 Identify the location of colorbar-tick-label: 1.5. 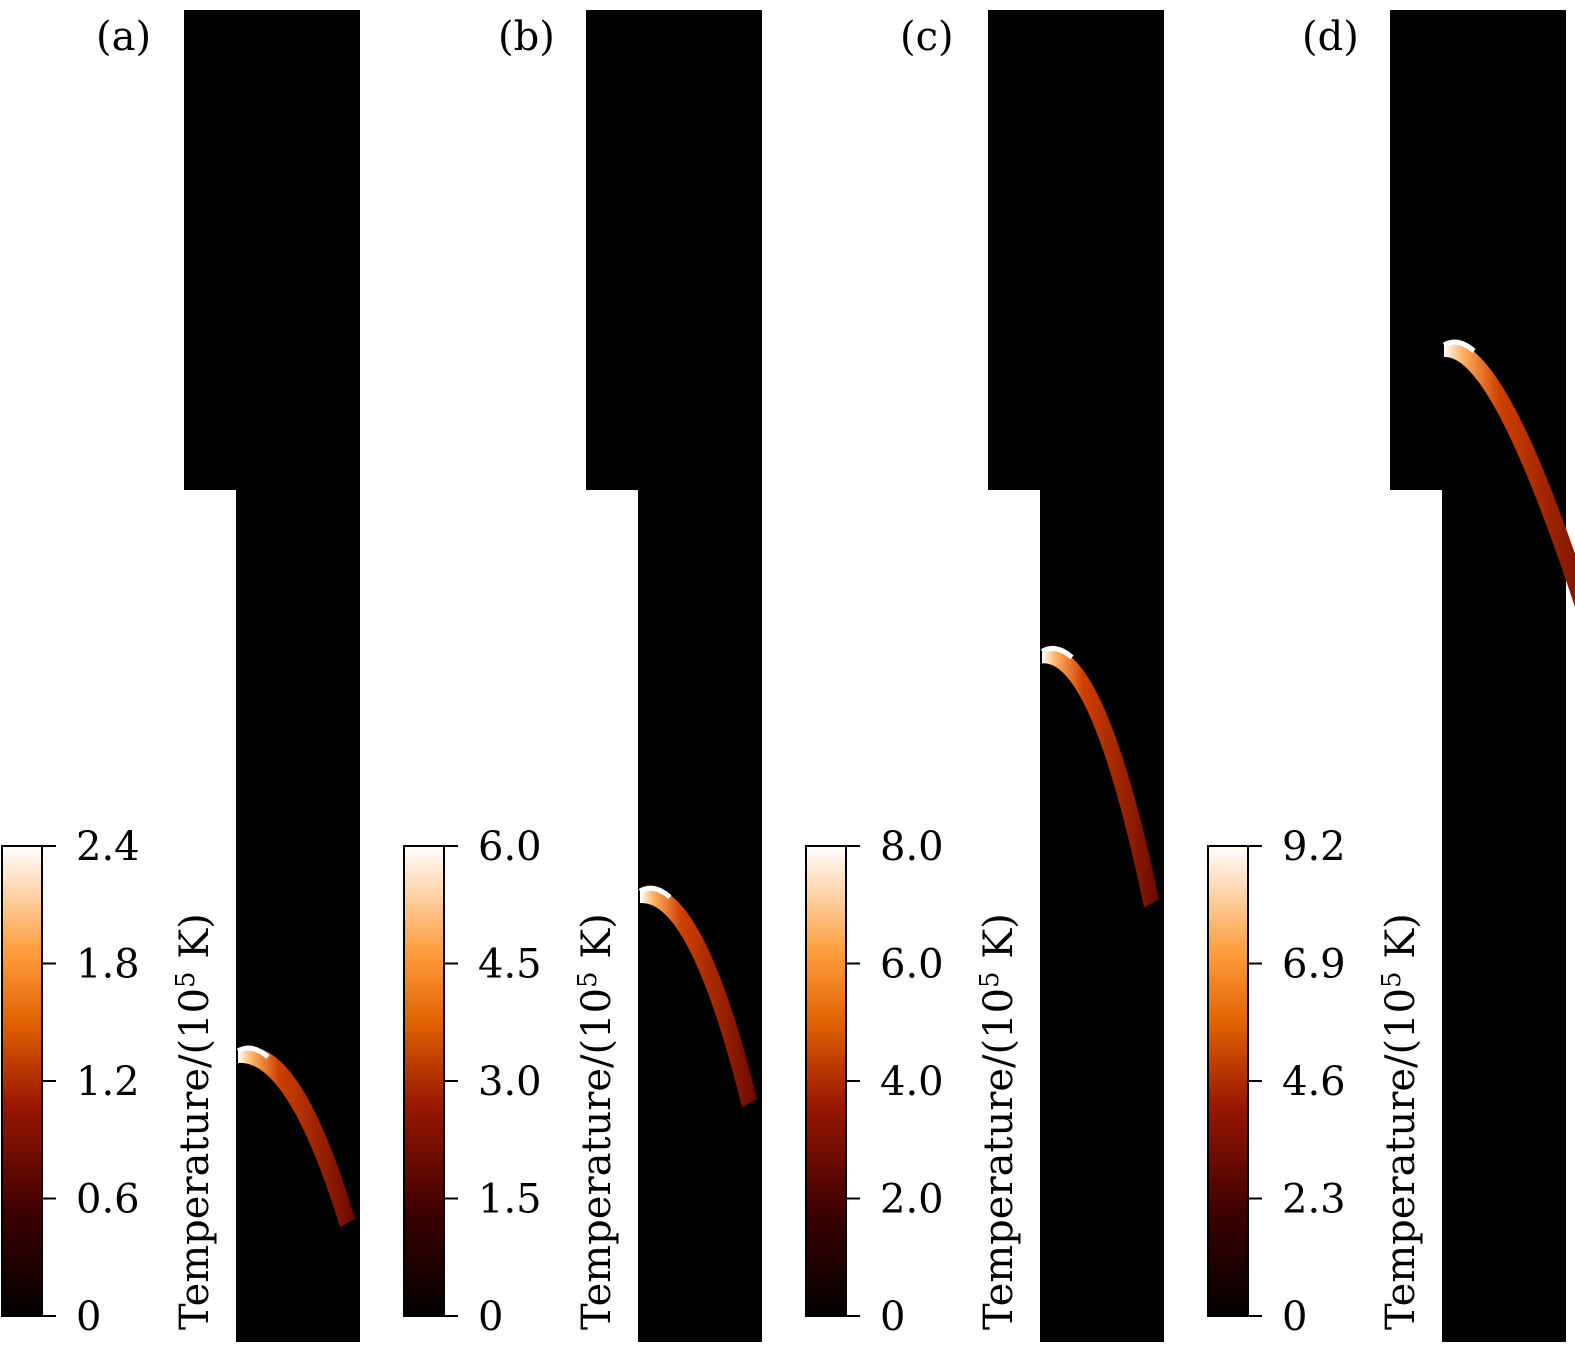
(510, 1200).